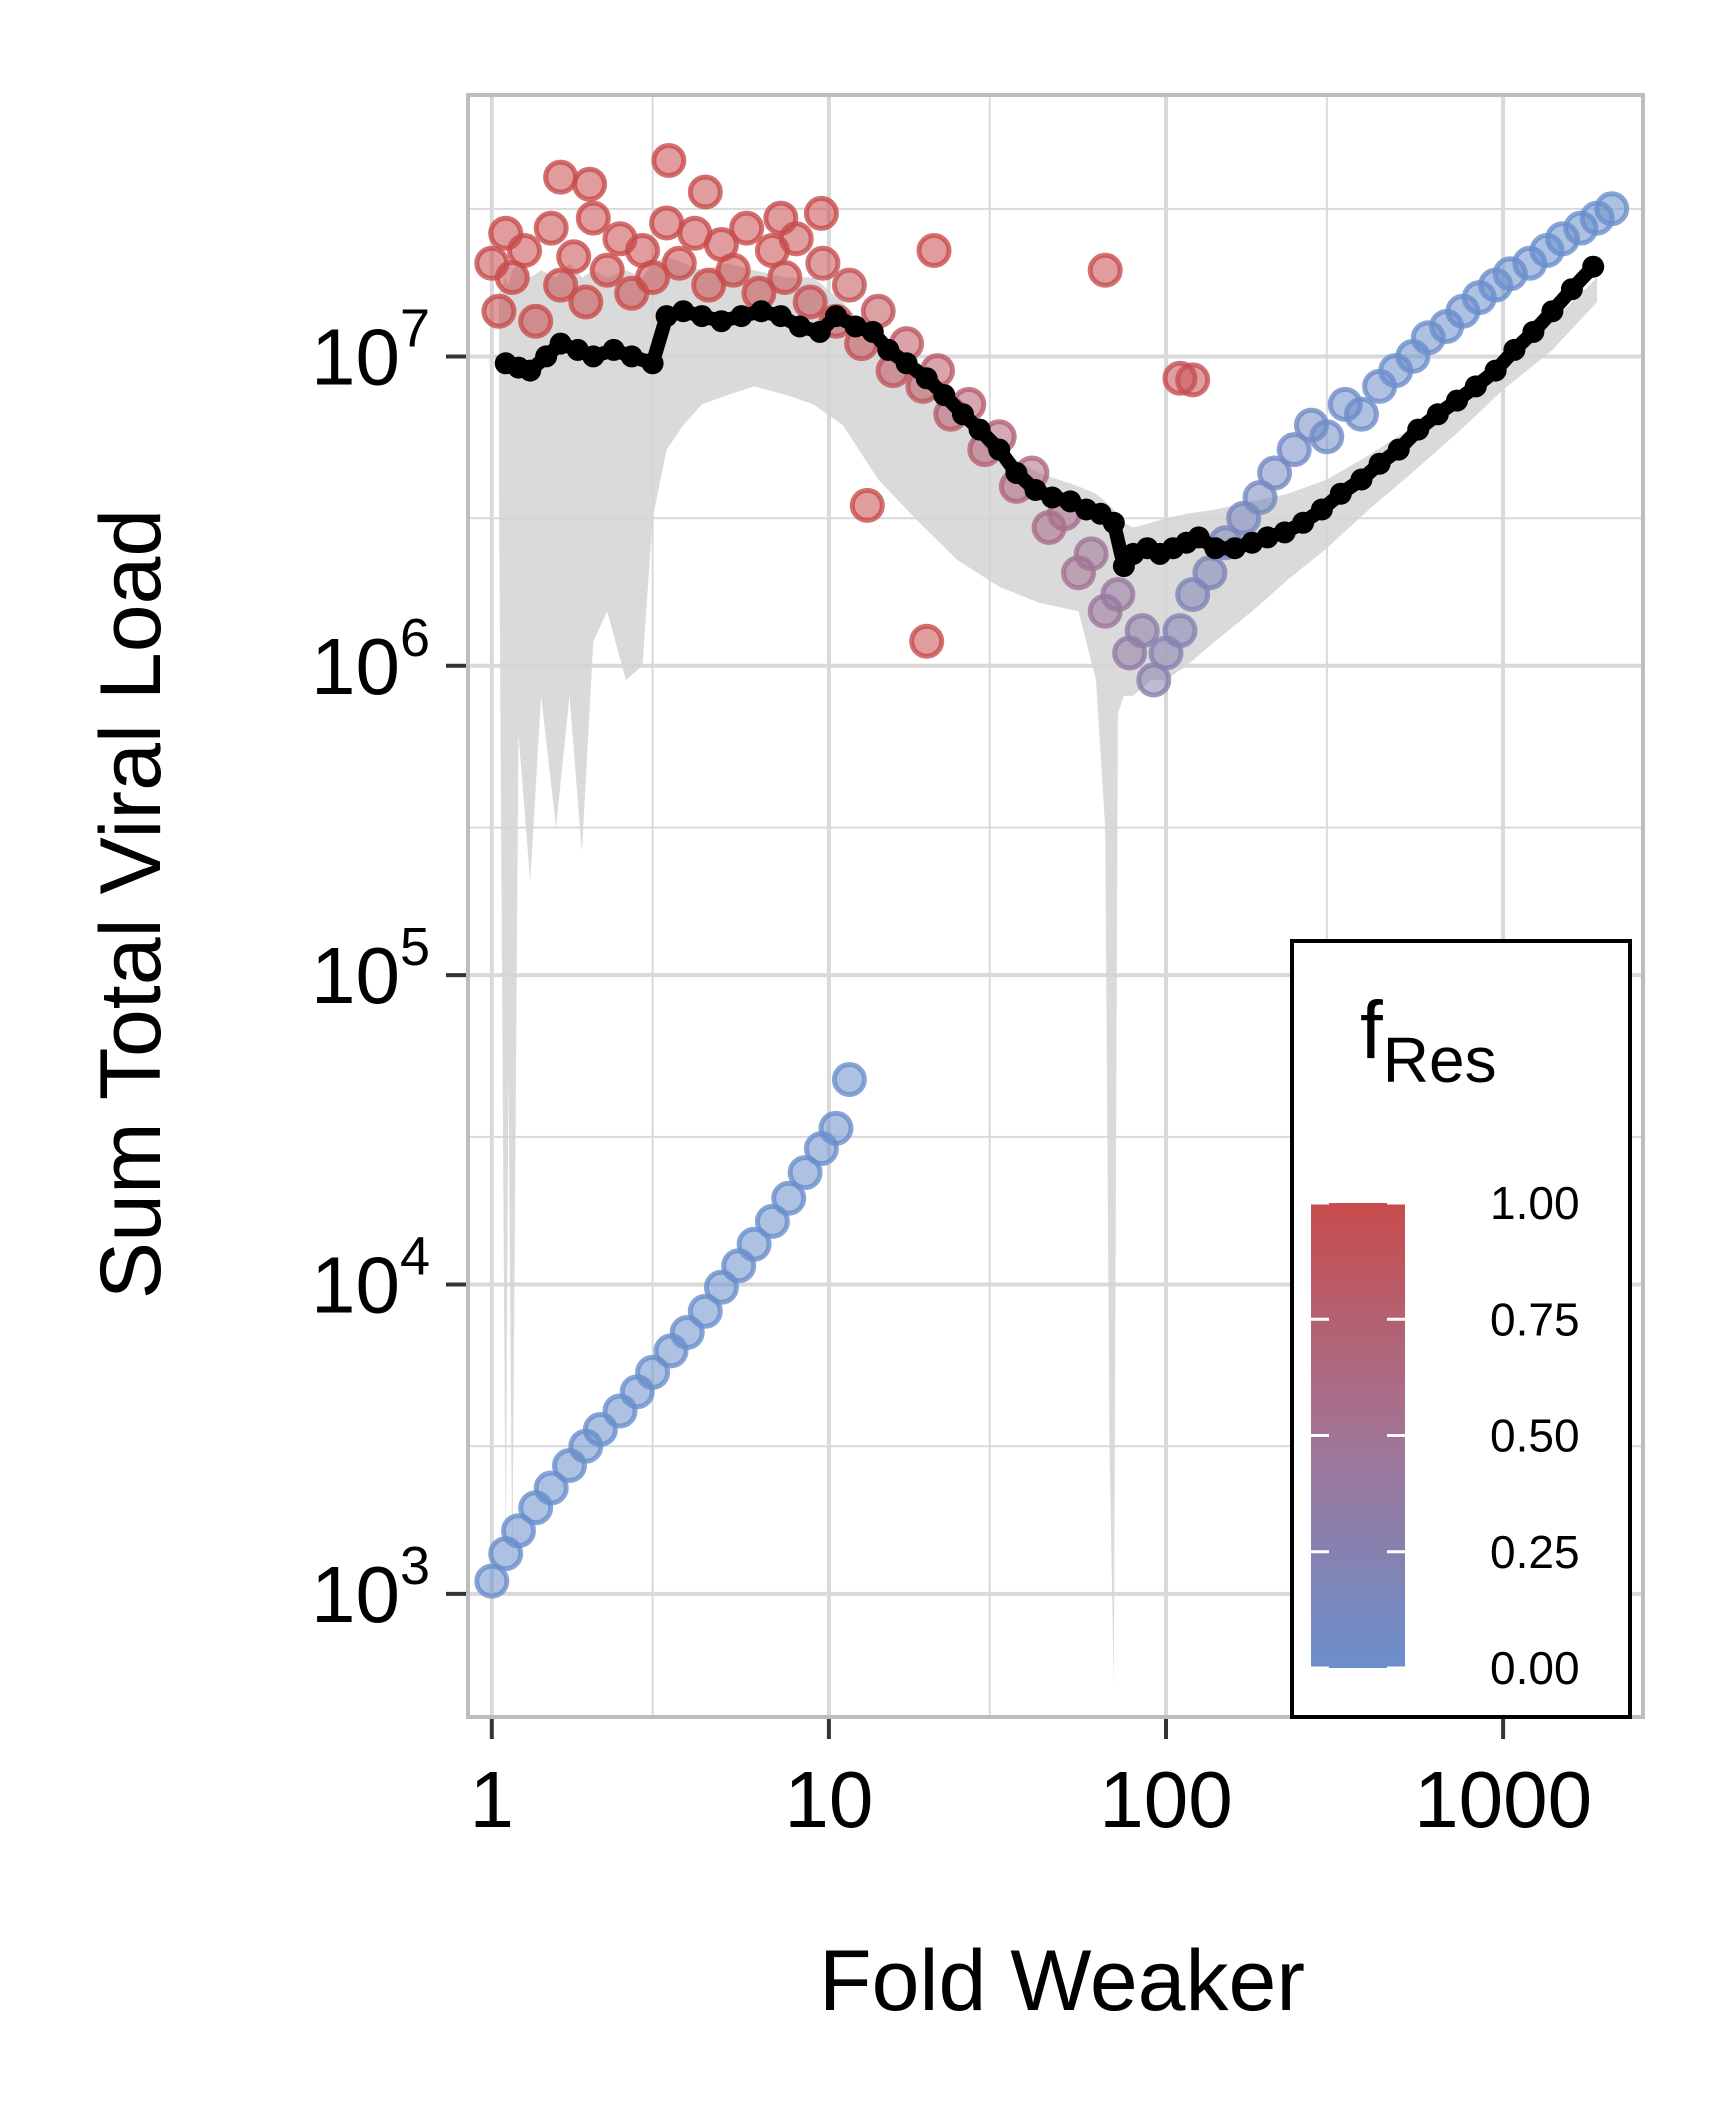 The image size is (1732, 2125). I want to click on y-tick-label: 10⁴, so click(370, 1278).